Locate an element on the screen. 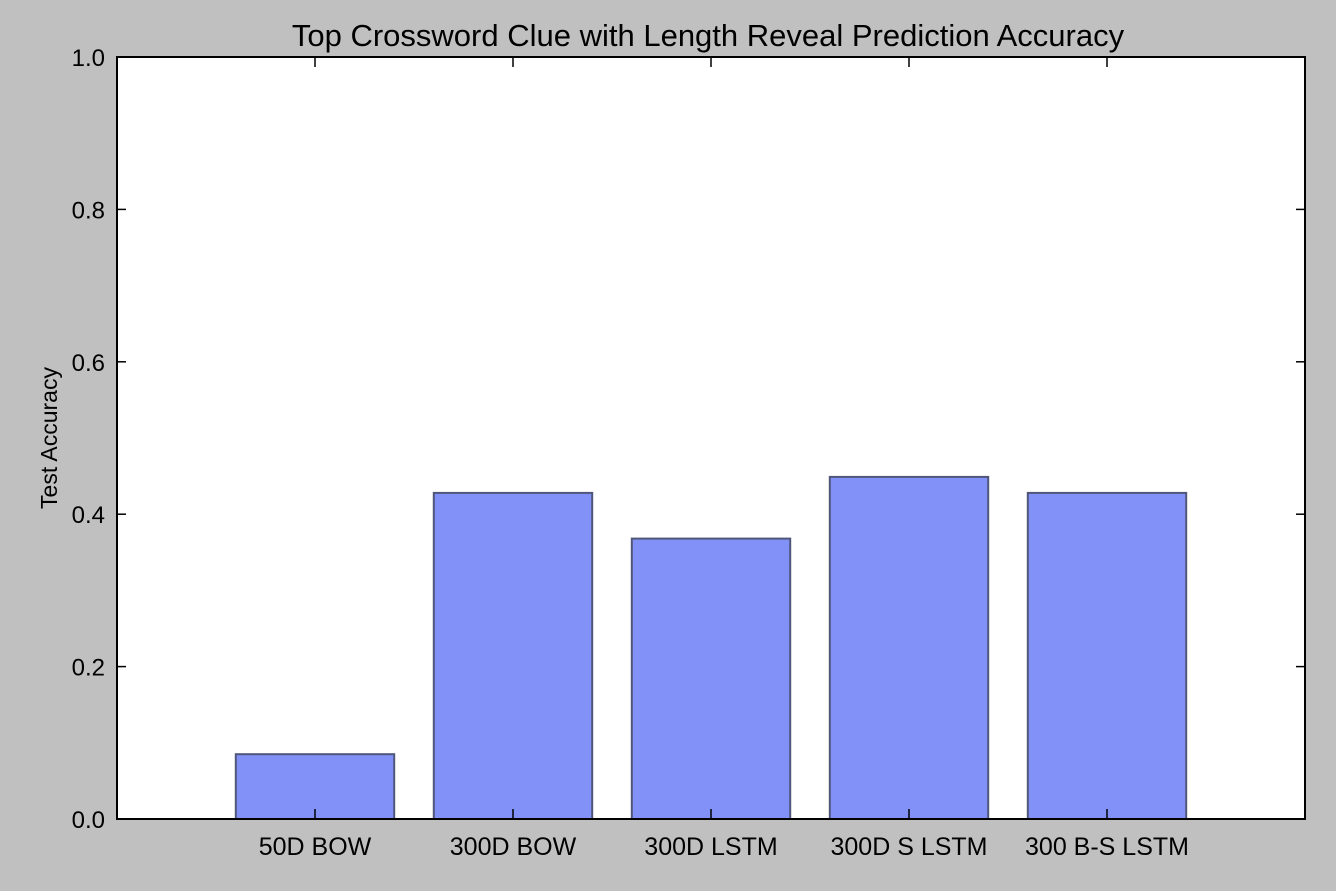  x-tick-label-3: 300D S LSTM is located at coordinates (908, 847).